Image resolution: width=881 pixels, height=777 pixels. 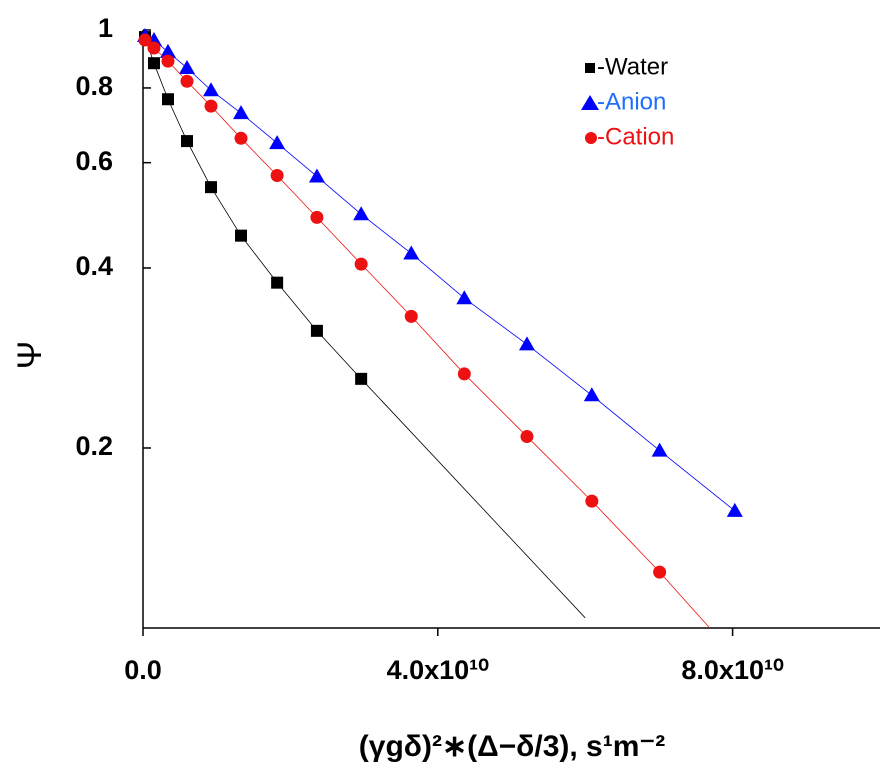 I want to click on y-tick-label: 0.6, so click(x=94, y=161).